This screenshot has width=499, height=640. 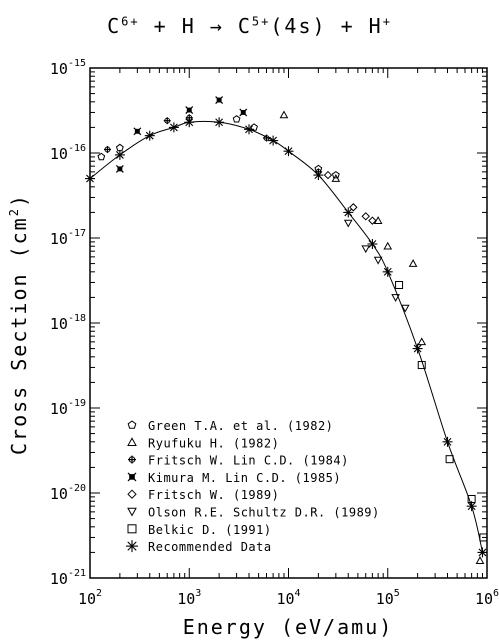 I want to click on y-tick-label: 10-18, so click(x=68, y=323).